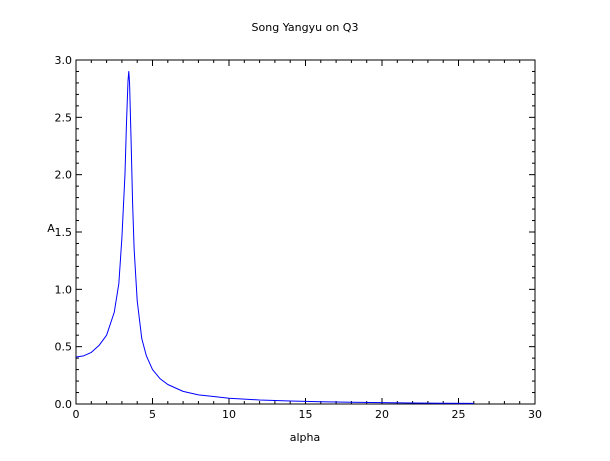  What do you see at coordinates (459, 414) in the screenshot?
I see `x-tick-label: 25` at bounding box center [459, 414].